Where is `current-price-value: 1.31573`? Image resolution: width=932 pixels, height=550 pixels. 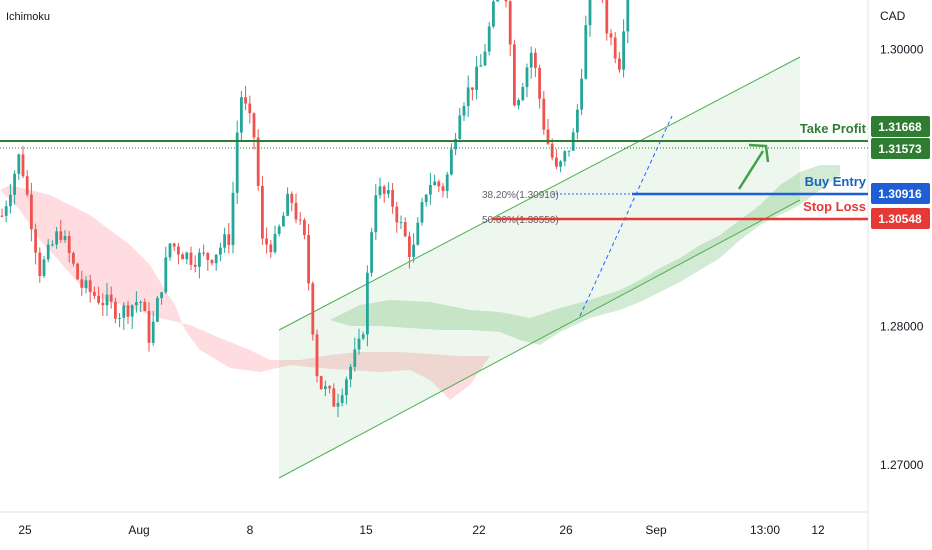 current-price-value: 1.31573 is located at coordinates (900, 149).